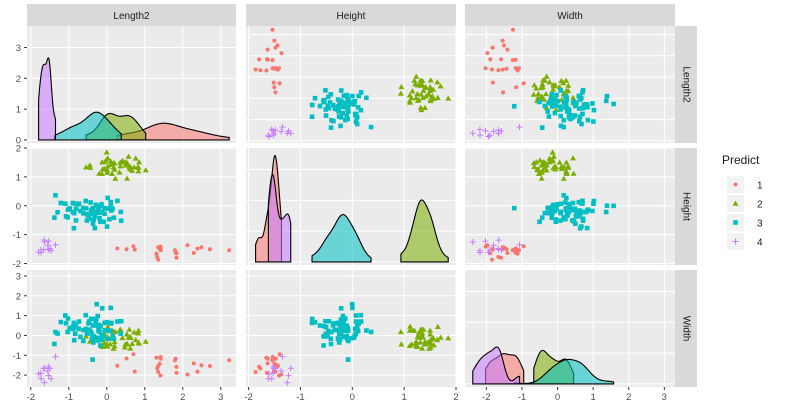 The height and width of the screenshot is (415, 789). Describe the element at coordinates (18, 276) in the screenshot. I see `y-tick-label: 3` at that location.